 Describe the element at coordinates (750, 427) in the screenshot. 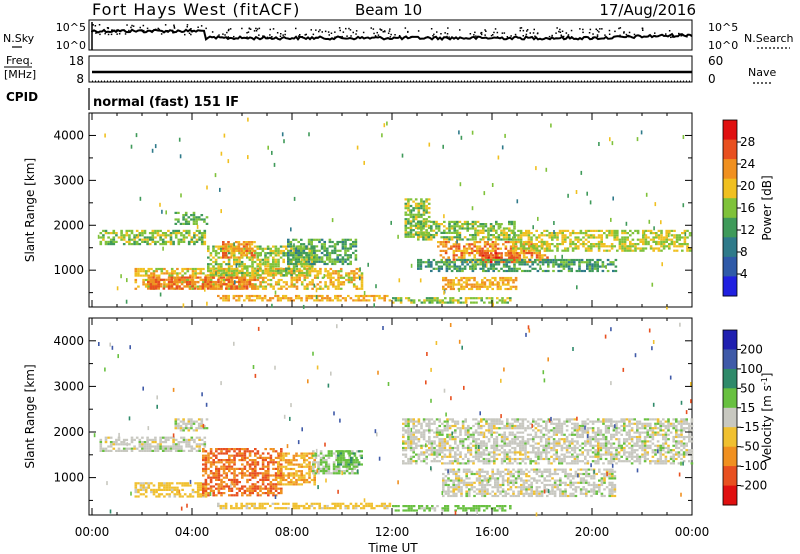

I see `colorbar-tick-label: -15` at that location.